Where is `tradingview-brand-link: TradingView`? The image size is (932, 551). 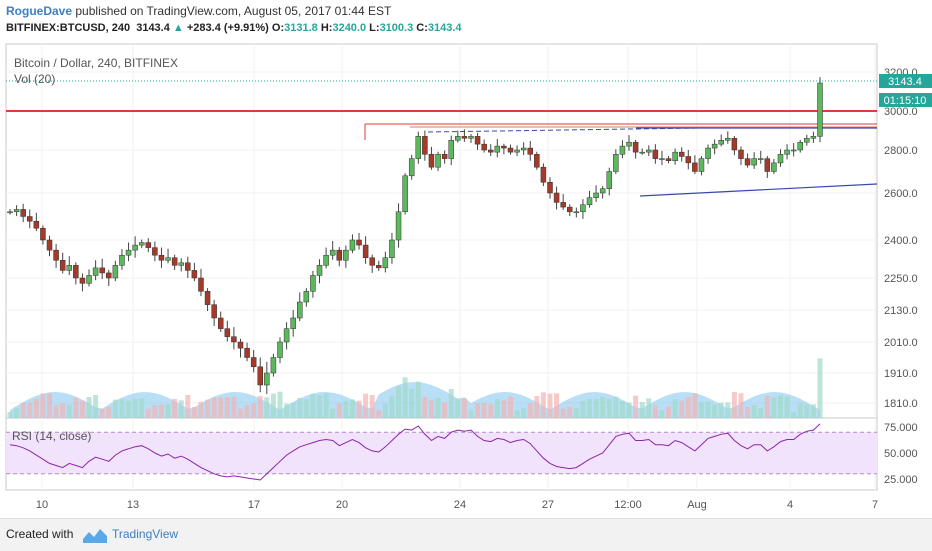
tradingview-brand-link: TradingView is located at coordinates (145, 534).